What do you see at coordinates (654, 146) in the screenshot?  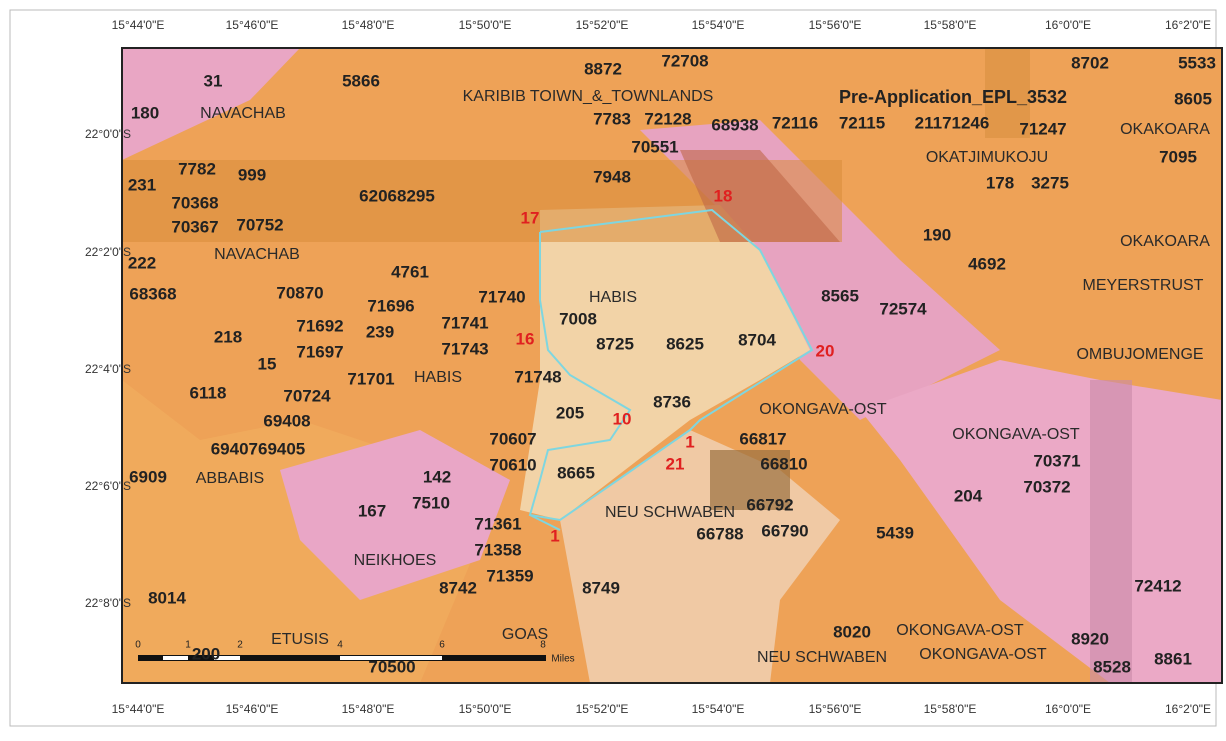 I see `parcel-label: 70551` at bounding box center [654, 146].